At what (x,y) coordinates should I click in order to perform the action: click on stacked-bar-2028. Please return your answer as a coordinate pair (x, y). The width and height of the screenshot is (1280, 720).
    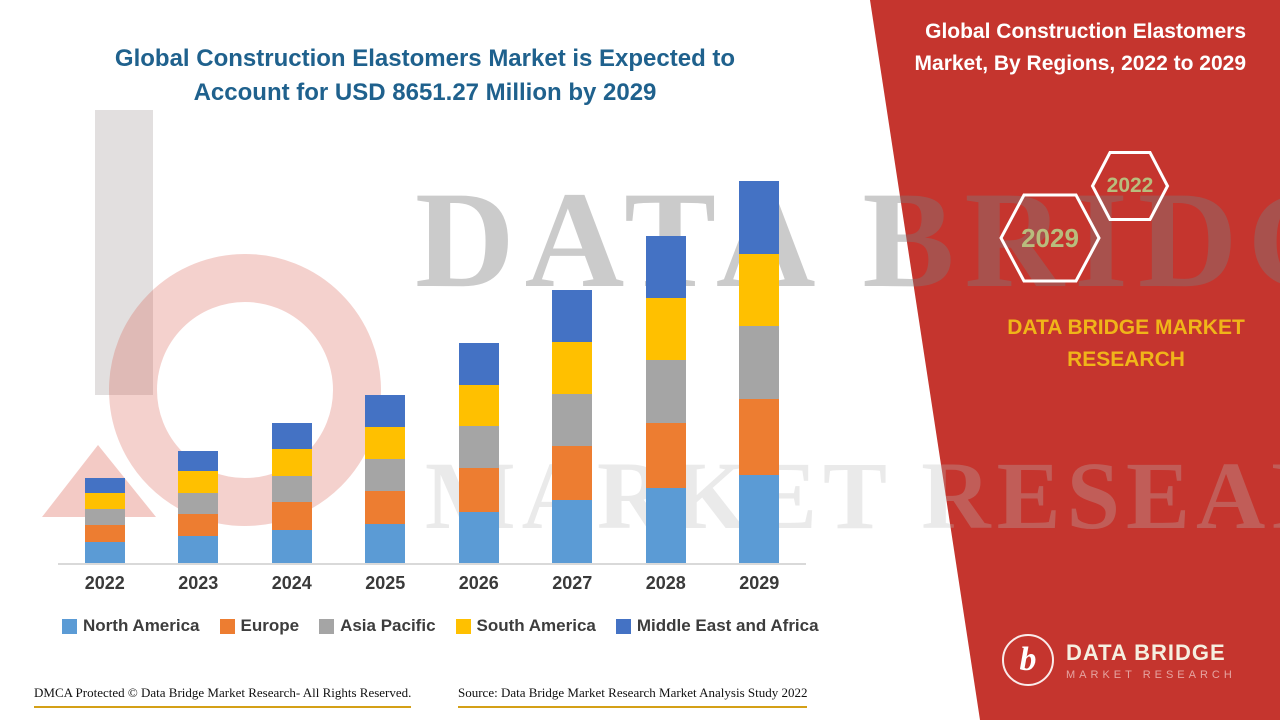
    Looking at the image, I should click on (665, 399).